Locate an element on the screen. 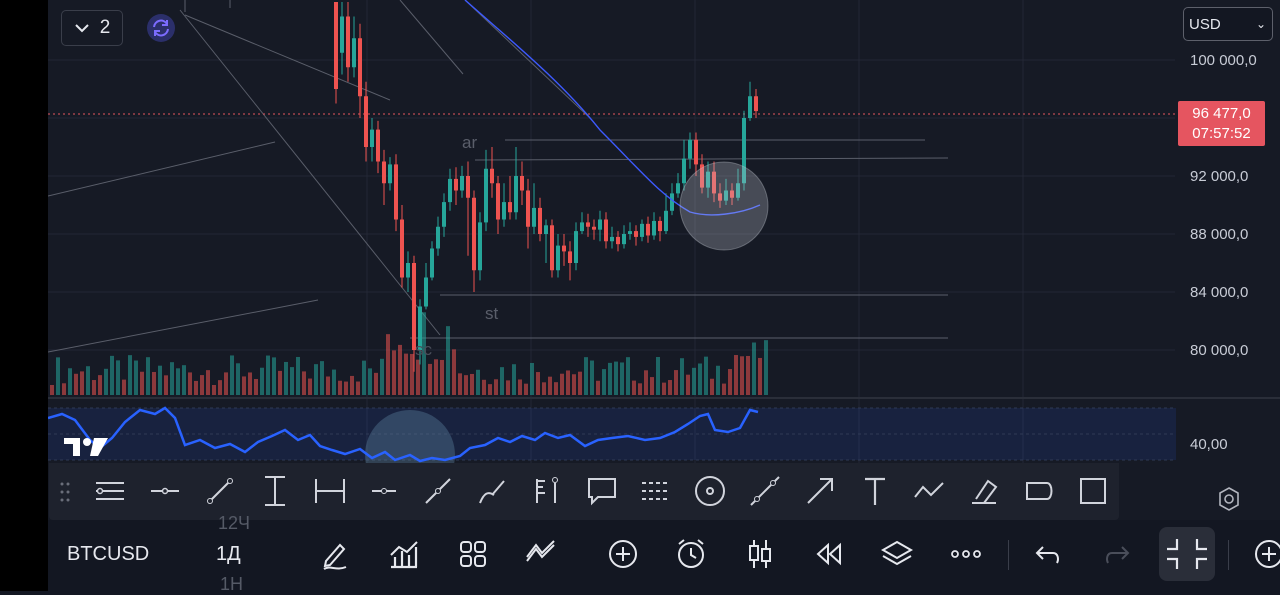  currency-select: USD ⌄ is located at coordinates (1228, 24).